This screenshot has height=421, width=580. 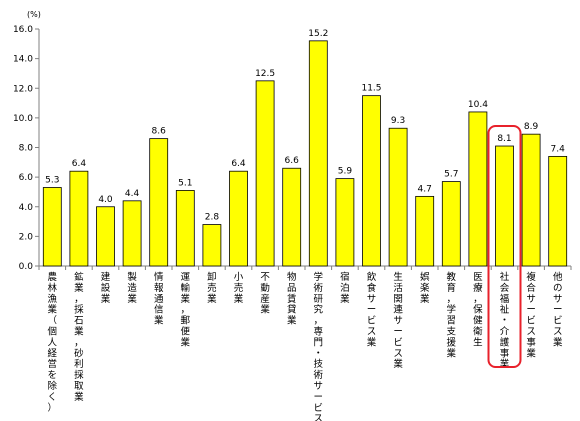 I want to click on highlight-box, so click(x=504, y=246).